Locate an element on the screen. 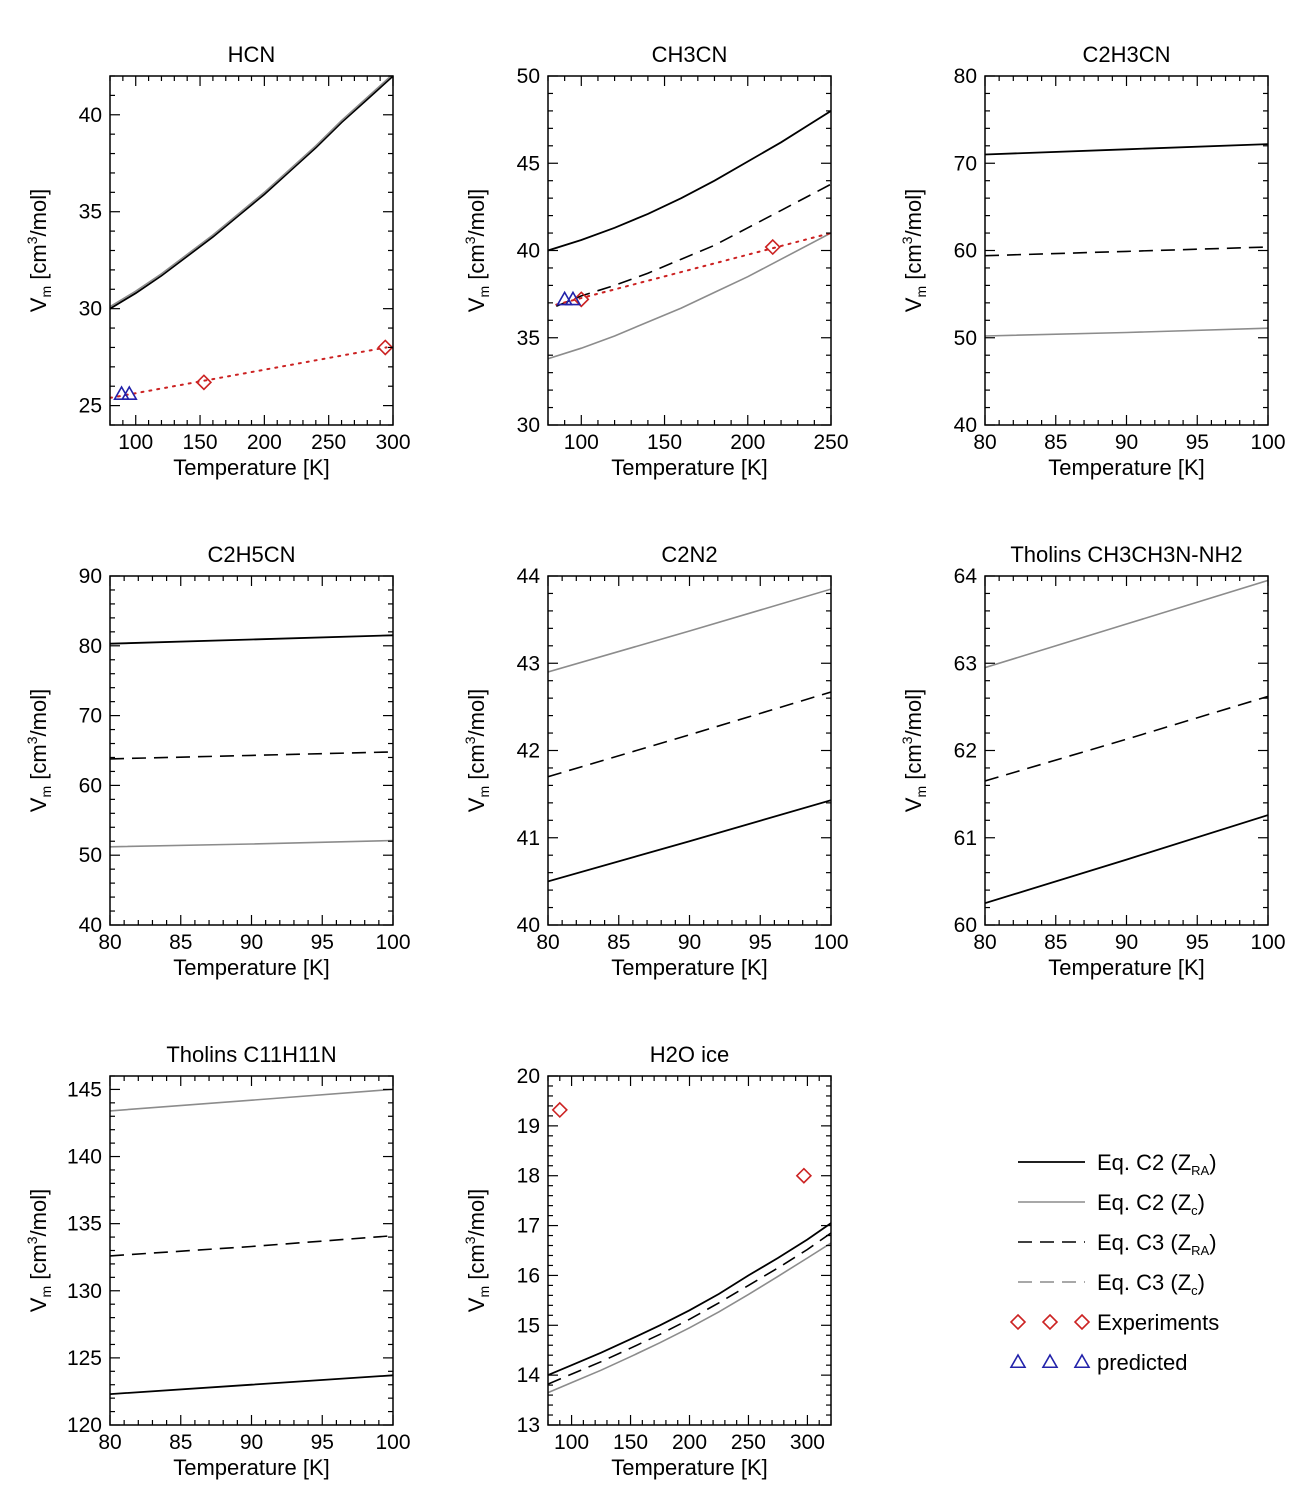 Image resolution: width=1313 pixels, height=1500 pixels. chart-title: H2O ice is located at coordinates (689, 1054).